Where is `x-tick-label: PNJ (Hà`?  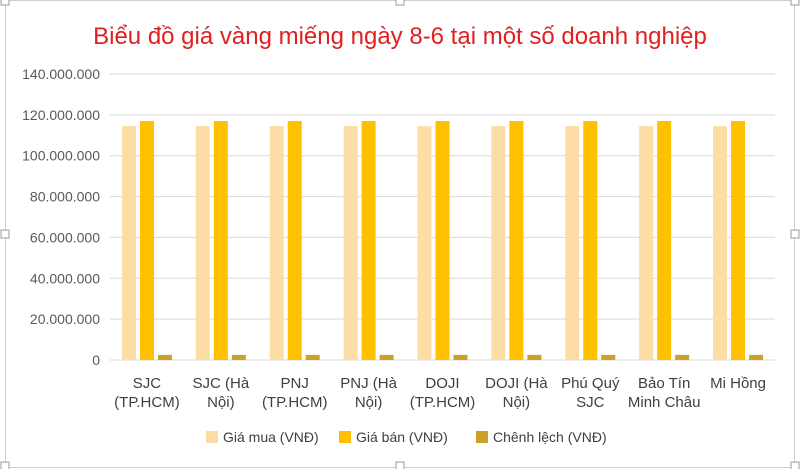
x-tick-label: PNJ (Hà is located at coordinates (368, 383).